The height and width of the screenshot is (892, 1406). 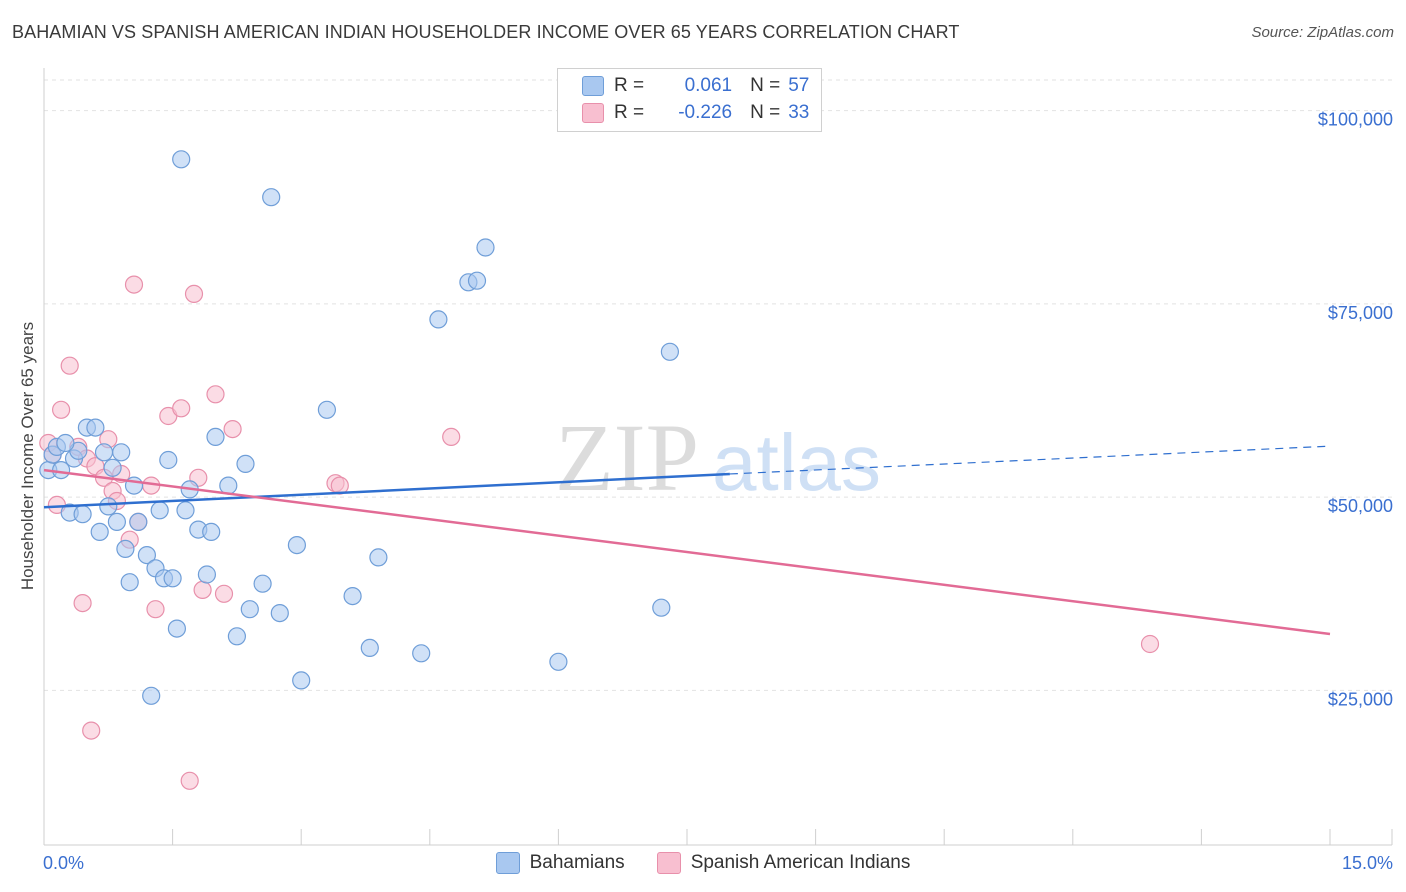 I want to click on legend-label-bahamians: Bahamians, so click(x=577, y=862).